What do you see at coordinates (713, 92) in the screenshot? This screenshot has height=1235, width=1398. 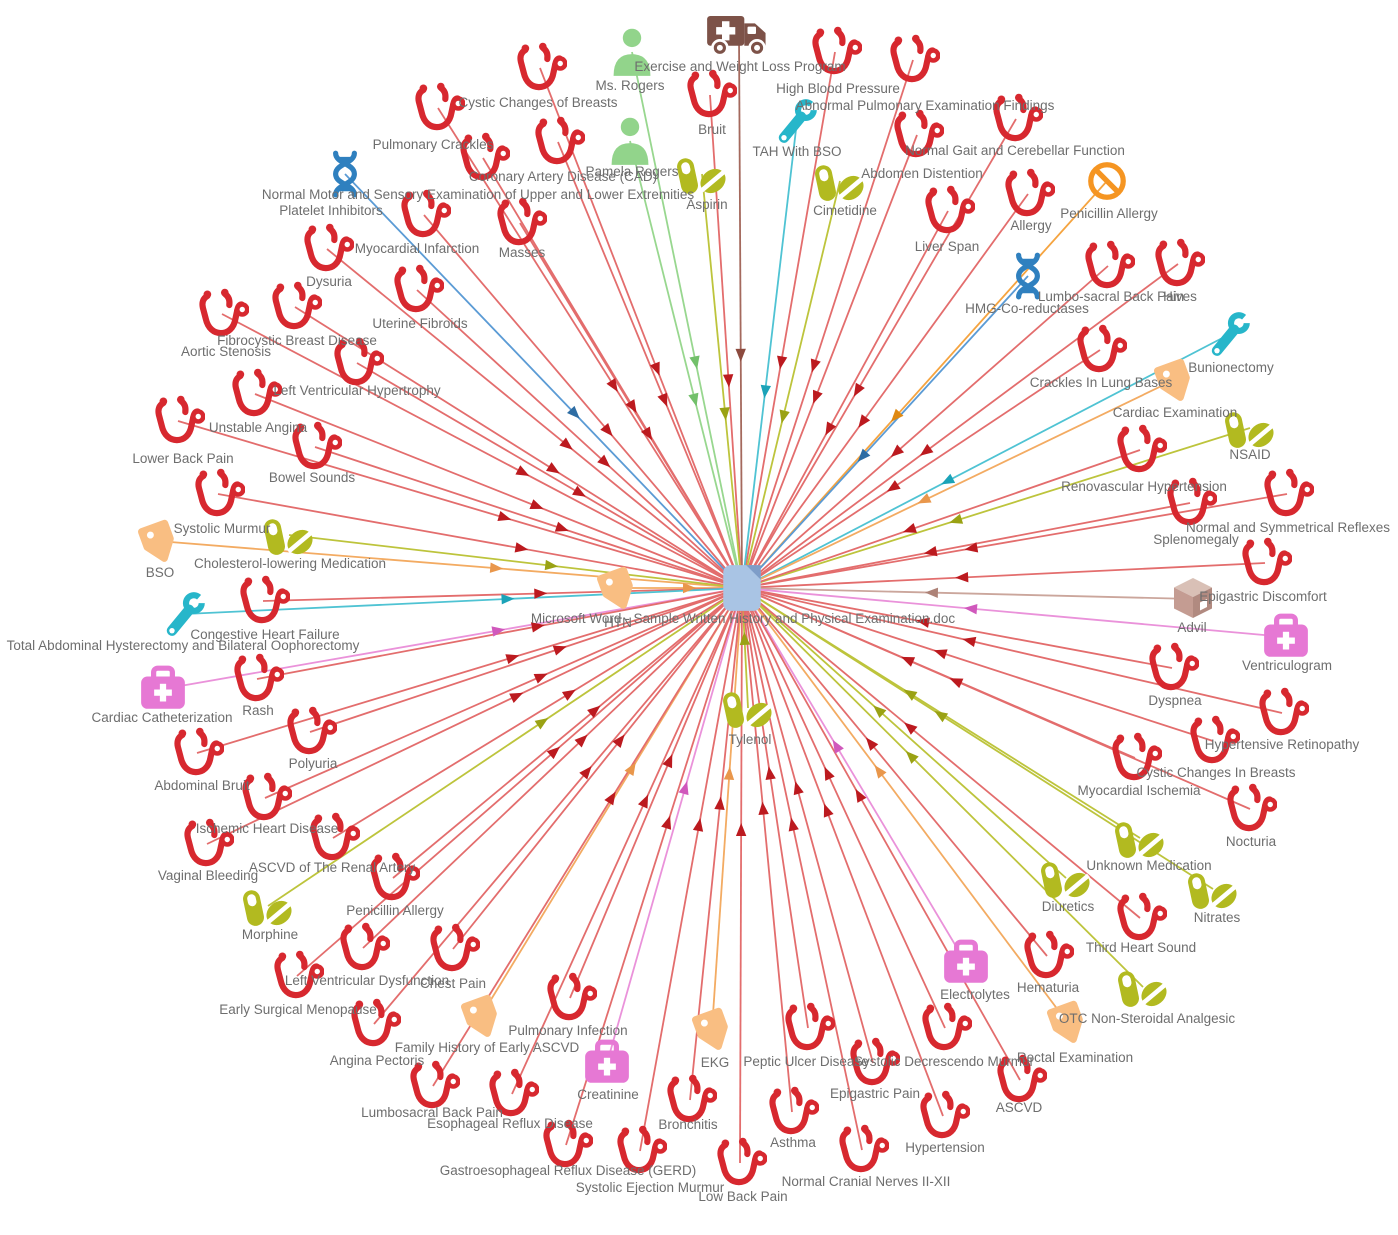 I see `node-bruit stethoscope-icon` at bounding box center [713, 92].